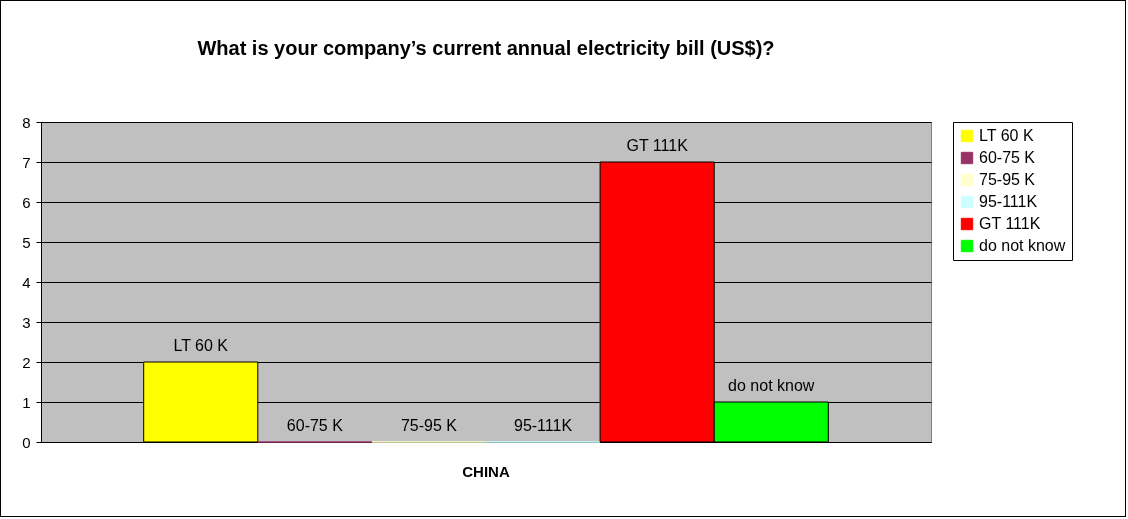  Describe the element at coordinates (201, 345) in the screenshot. I see `data-label: LT 60 K` at that location.